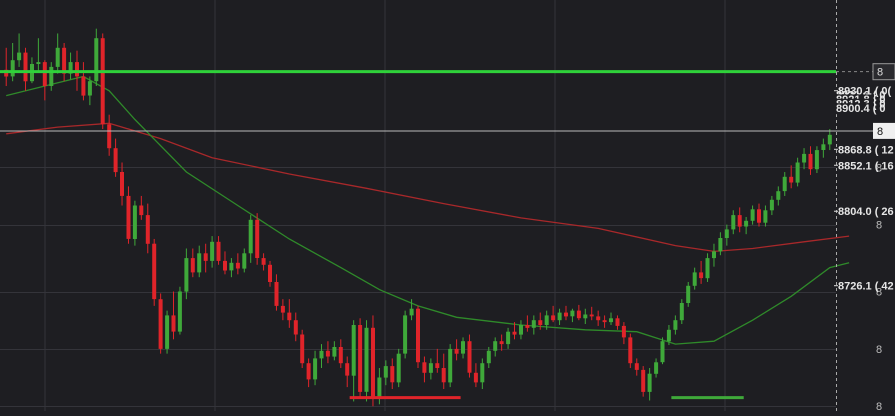 The image size is (895, 416). Describe the element at coordinates (879, 293) in the screenshot. I see `axis-tick-label: 8` at that location.